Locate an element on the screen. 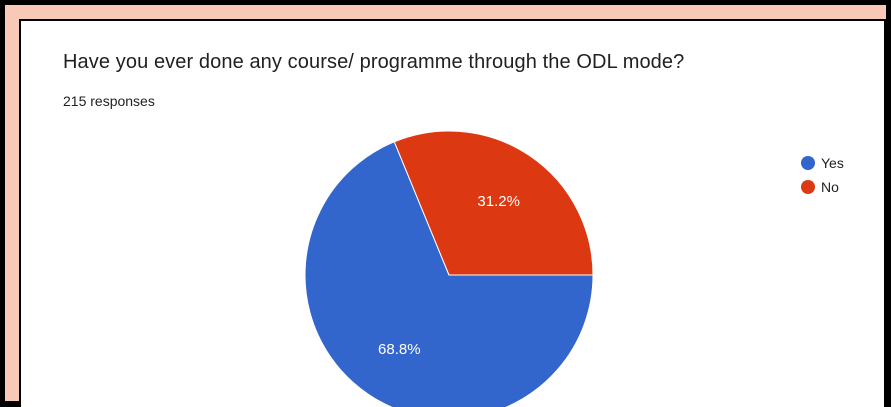 The height and width of the screenshot is (407, 891). pie-slice-no is located at coordinates (493, 203).